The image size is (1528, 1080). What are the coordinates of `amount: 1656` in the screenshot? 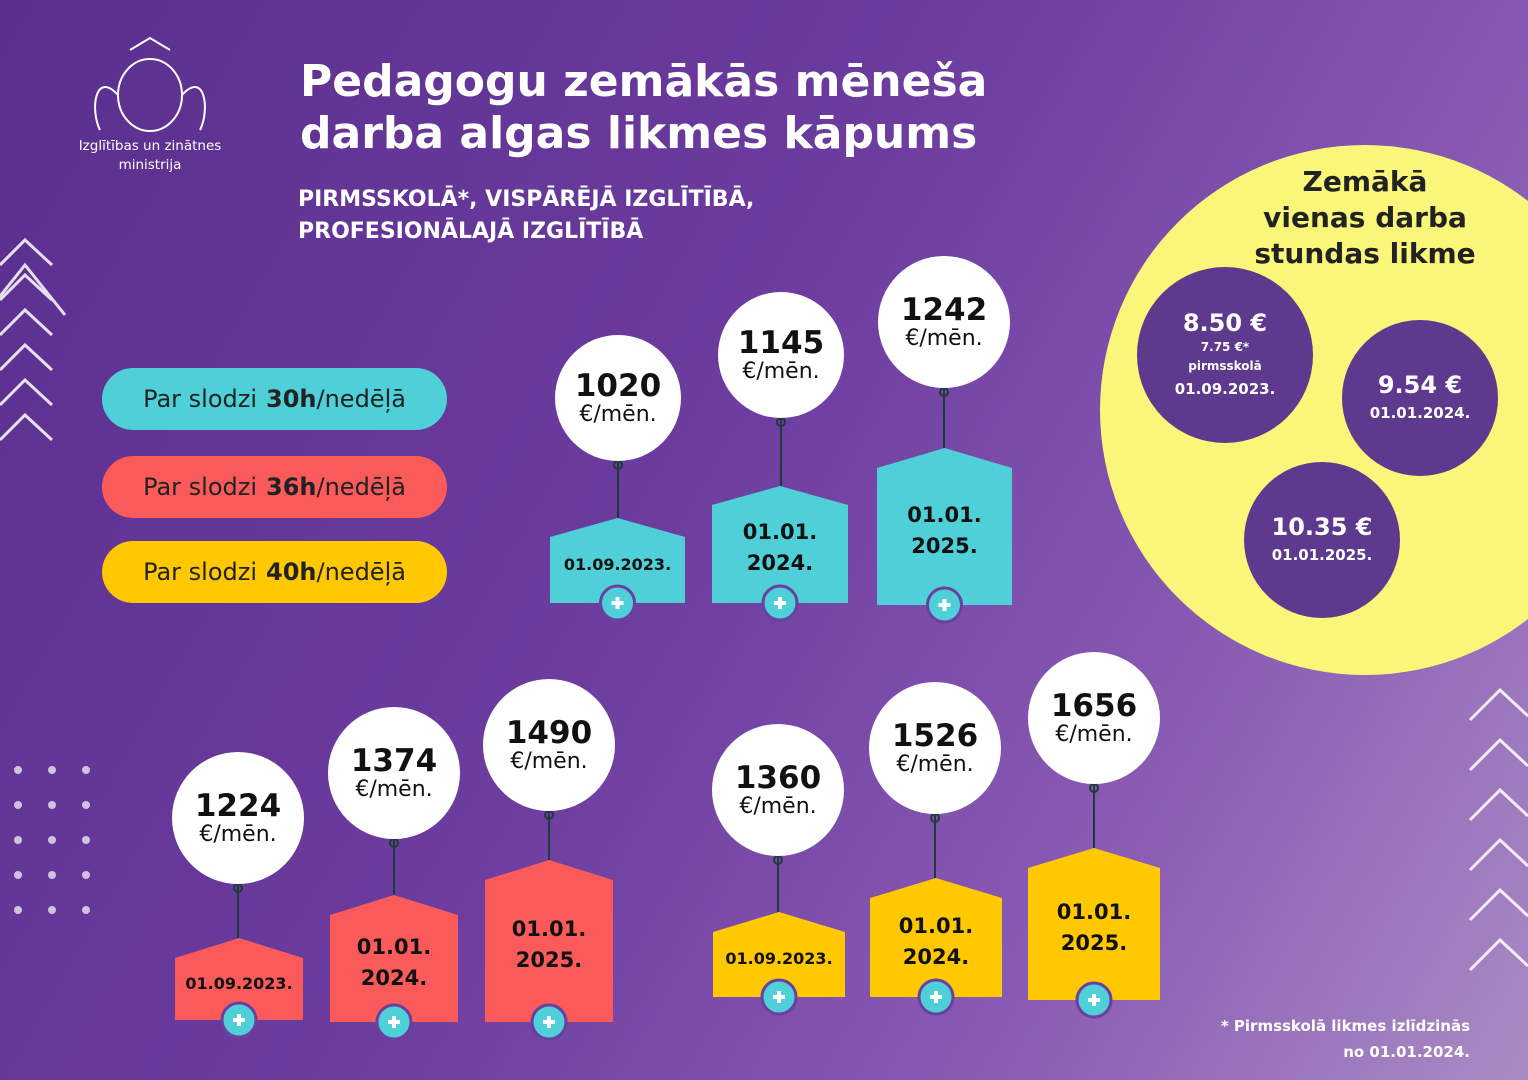 It's located at (1094, 706).